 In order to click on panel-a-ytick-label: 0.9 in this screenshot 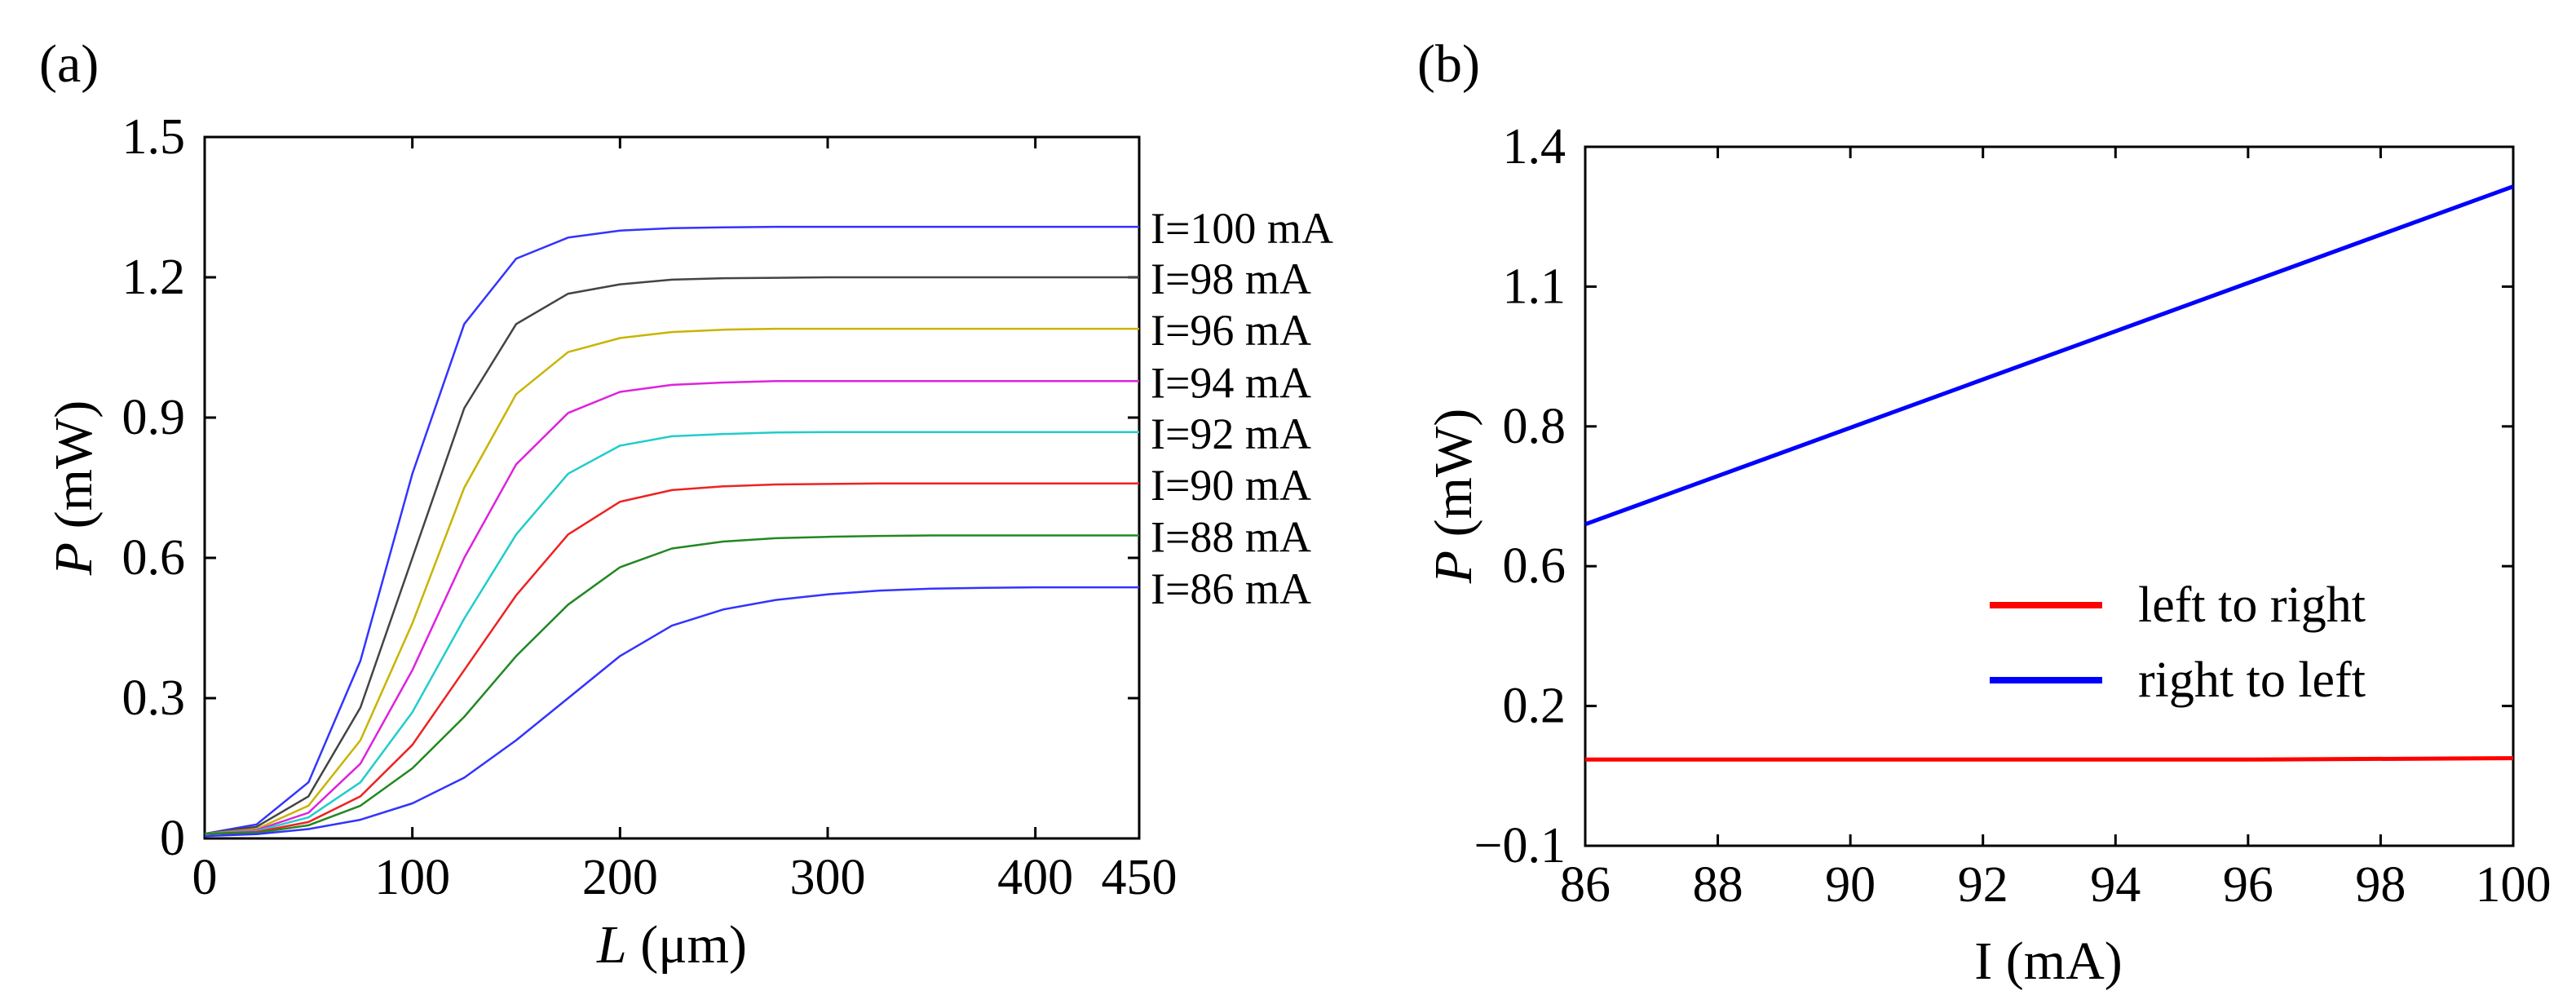, I will do `click(154, 417)`.